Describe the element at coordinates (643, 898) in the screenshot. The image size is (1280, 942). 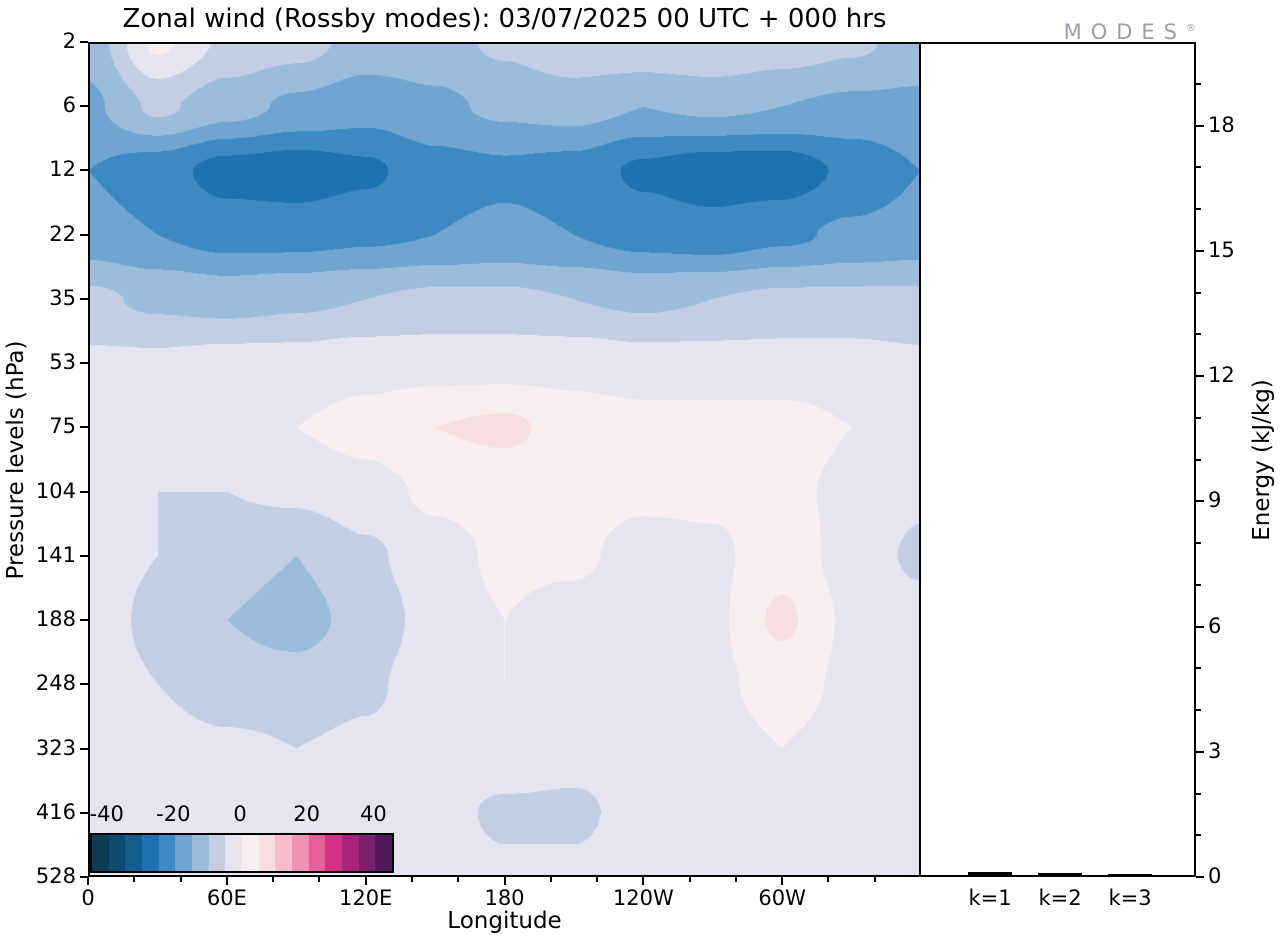
I see `longitude-tick-label: 120W` at that location.